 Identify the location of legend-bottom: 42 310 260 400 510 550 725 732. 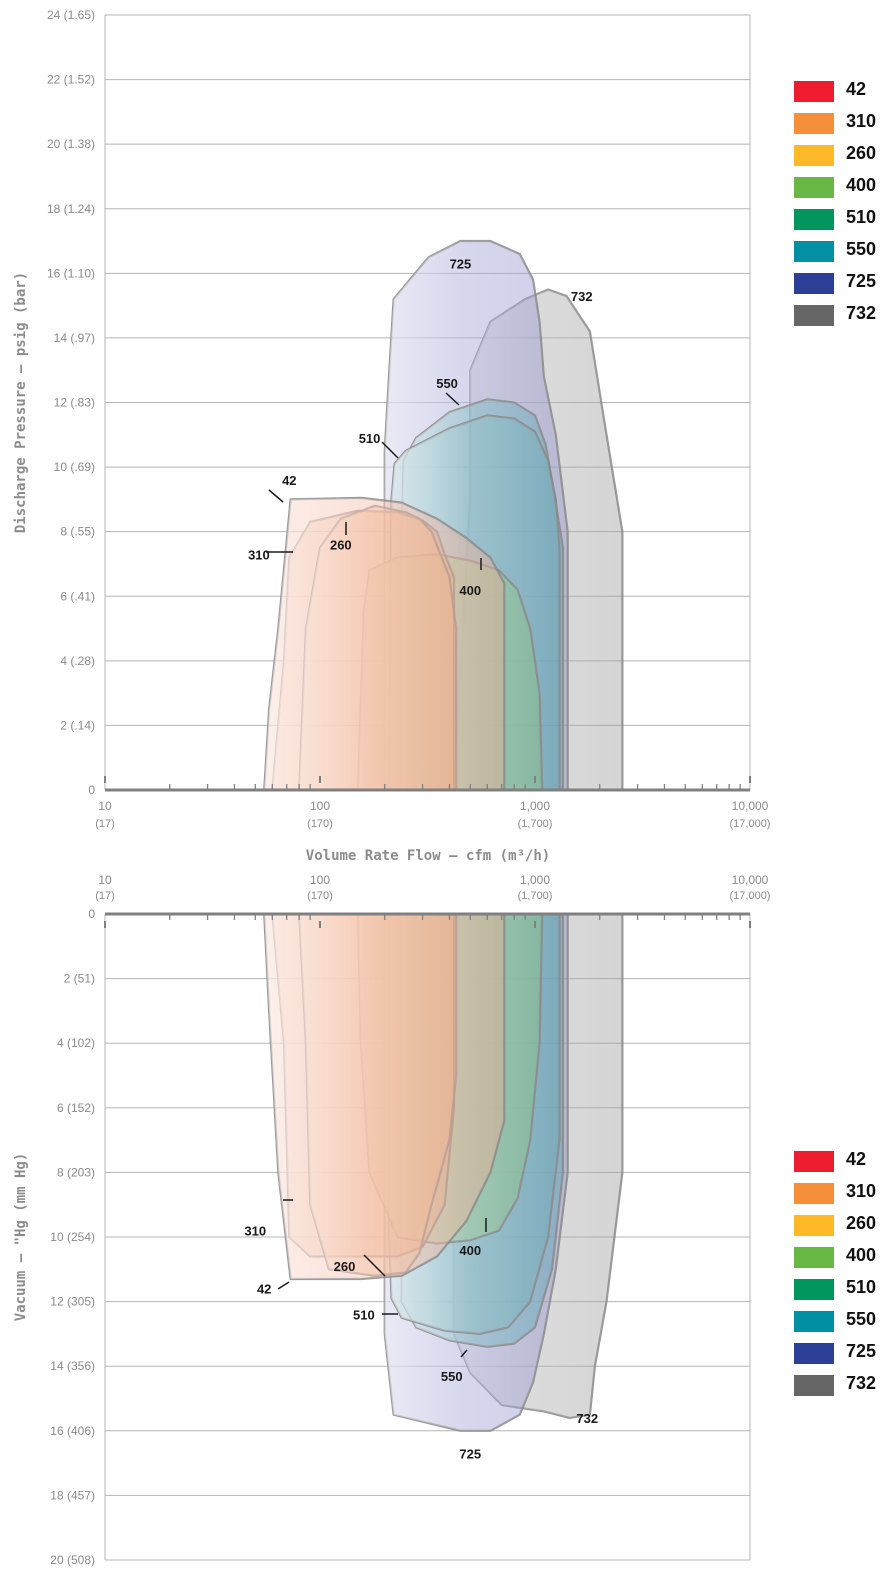
(839, 1275).